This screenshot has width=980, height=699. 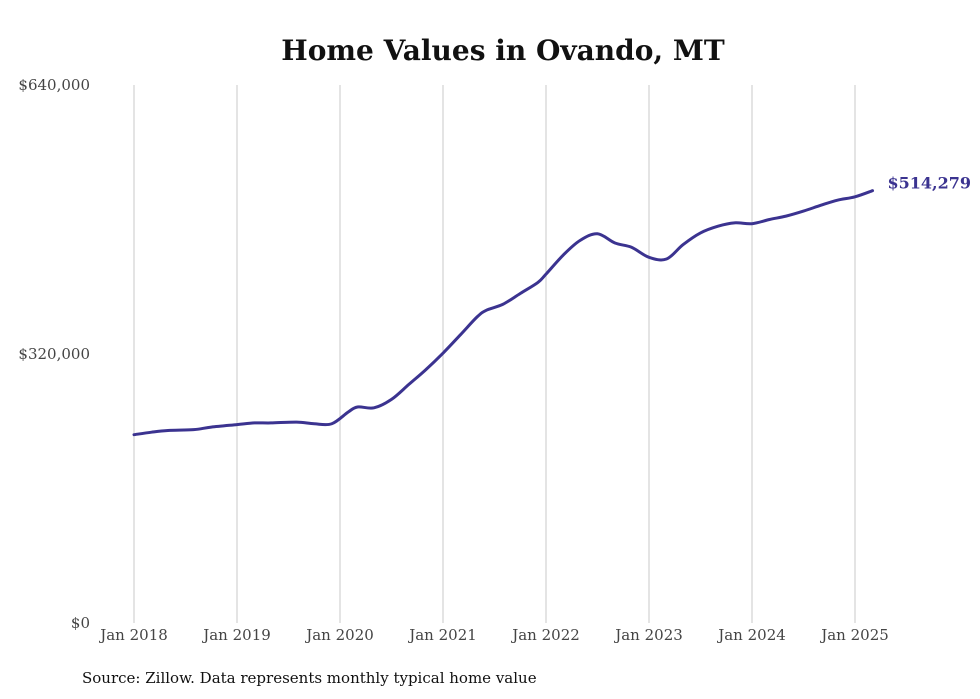 What do you see at coordinates (751, 635) in the screenshot?
I see `x-tick-label: Jan 2024` at bounding box center [751, 635].